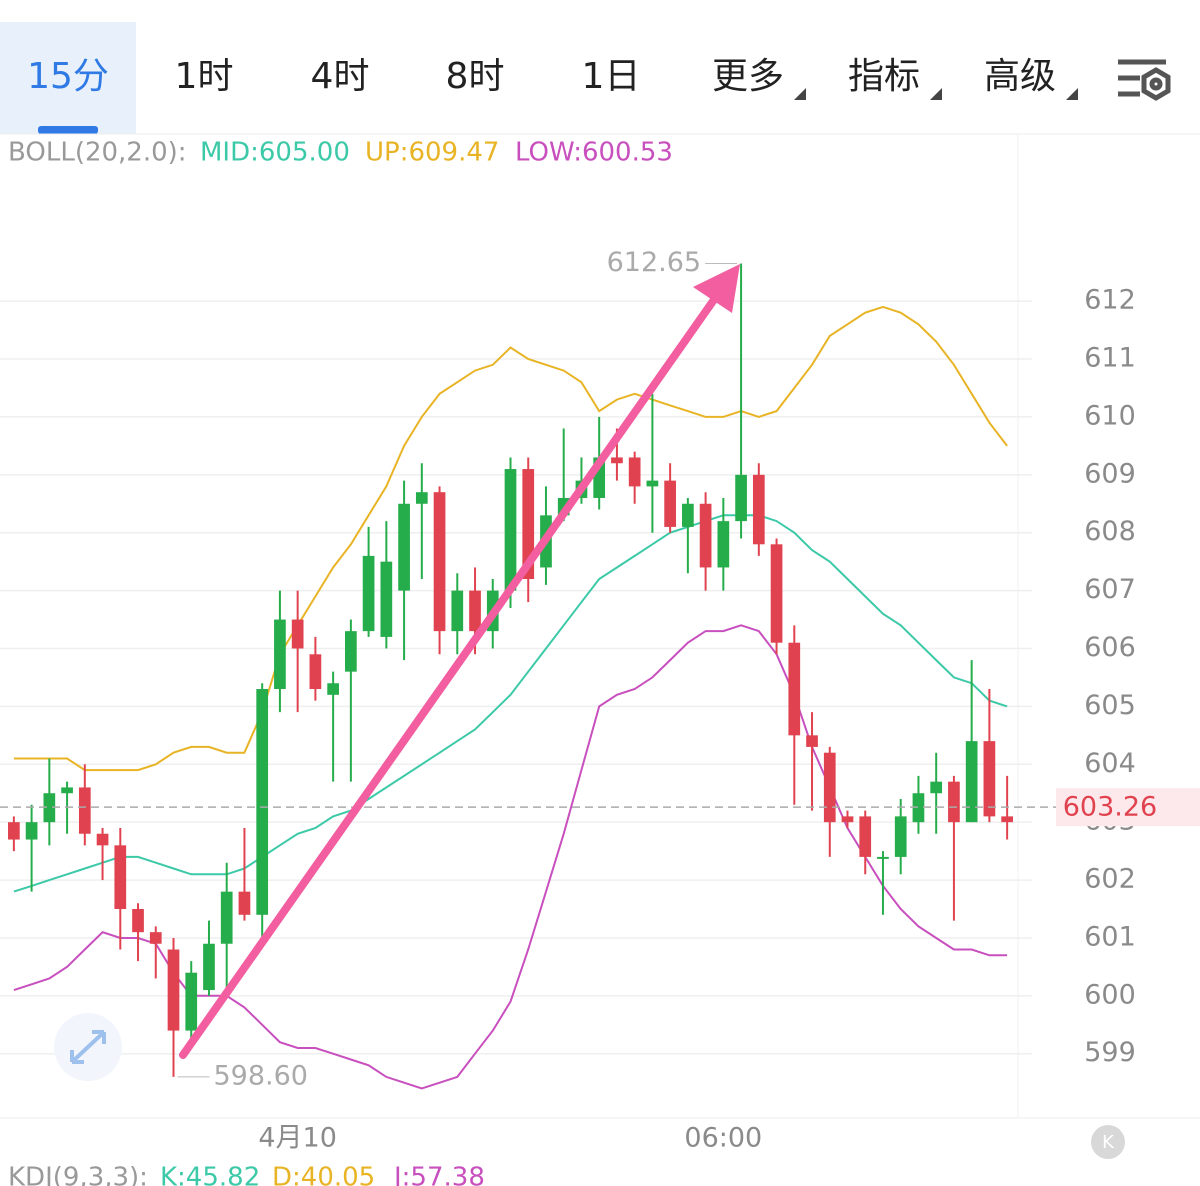  What do you see at coordinates (432, 153) in the screenshot?
I see `indicator-up: UP:609.47` at bounding box center [432, 153].